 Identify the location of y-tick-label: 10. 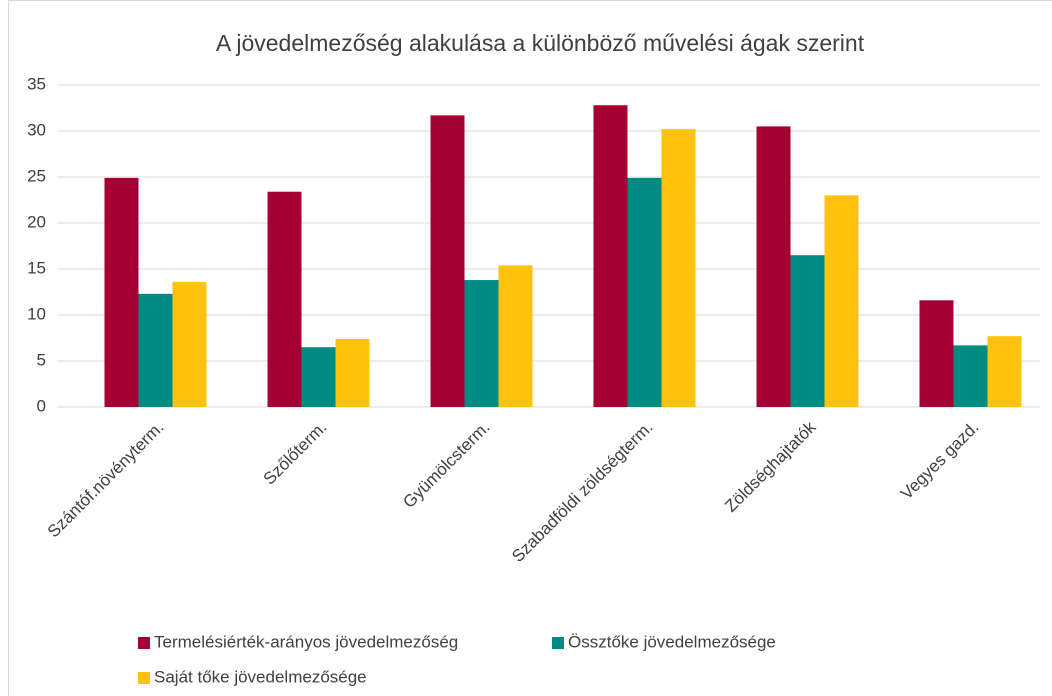
(36, 313).